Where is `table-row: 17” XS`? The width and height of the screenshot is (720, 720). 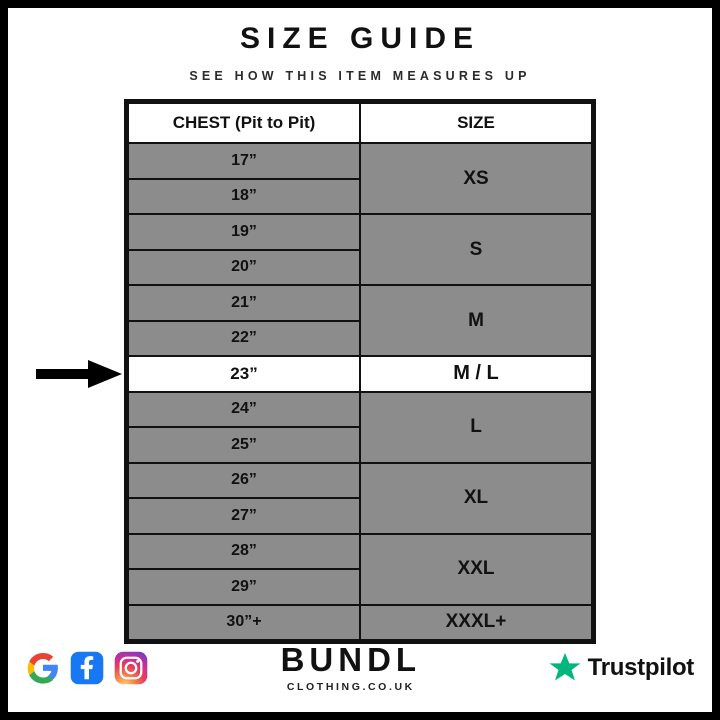 table-row: 17” XS is located at coordinates (360, 178).